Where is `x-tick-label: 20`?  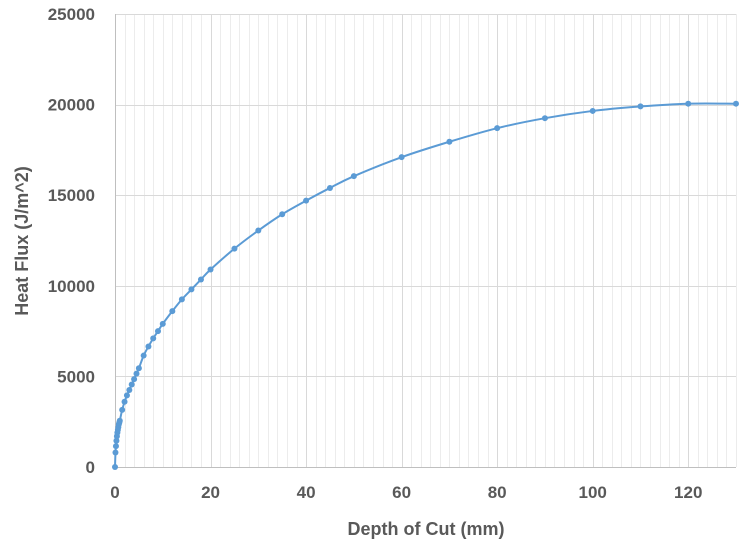 x-tick-label: 20 is located at coordinates (210, 492).